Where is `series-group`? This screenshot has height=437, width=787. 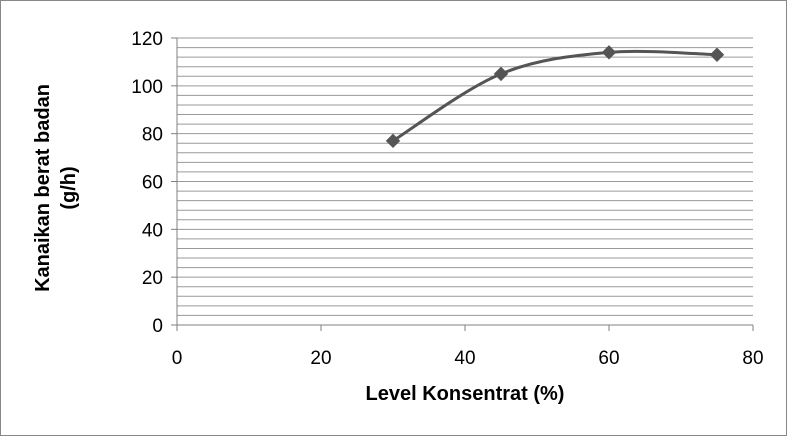
series-group is located at coordinates (555, 97).